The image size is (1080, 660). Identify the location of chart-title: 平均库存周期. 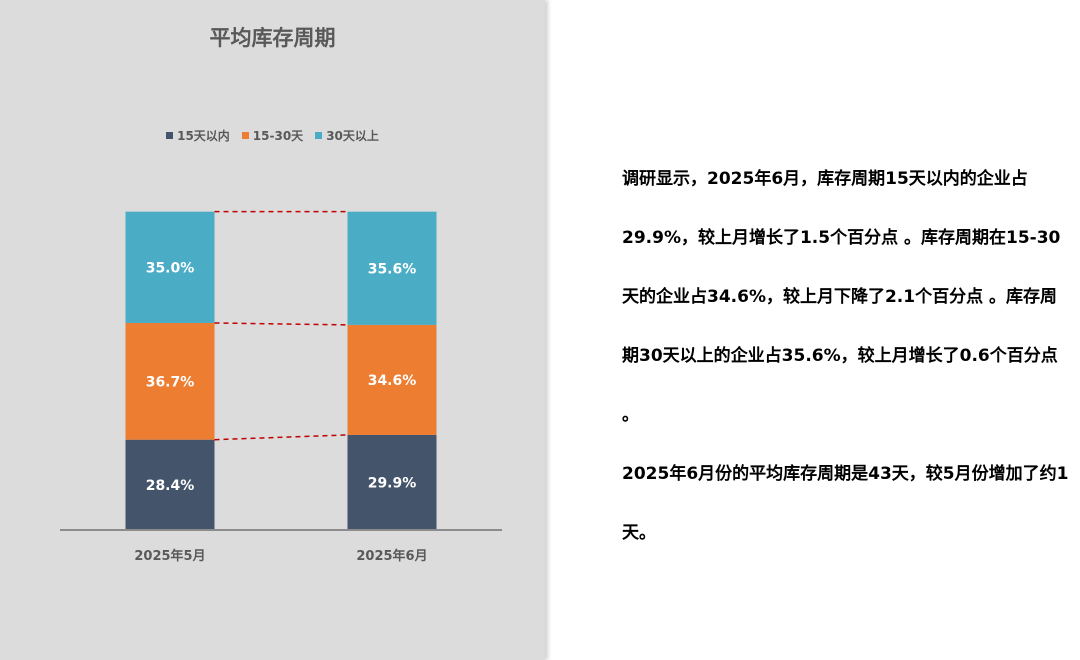
(272, 38).